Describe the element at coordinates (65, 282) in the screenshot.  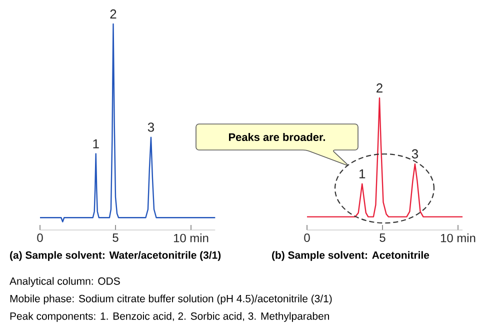
I see `text: Analytical column: ODS` at that location.